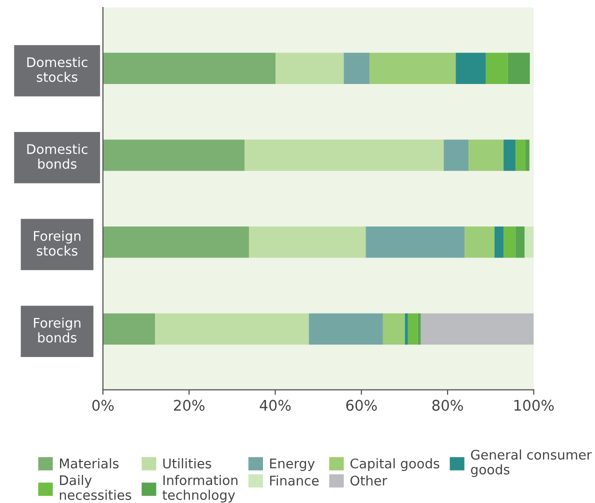  What do you see at coordinates (89, 463) in the screenshot?
I see `legend-label: Materials` at bounding box center [89, 463].